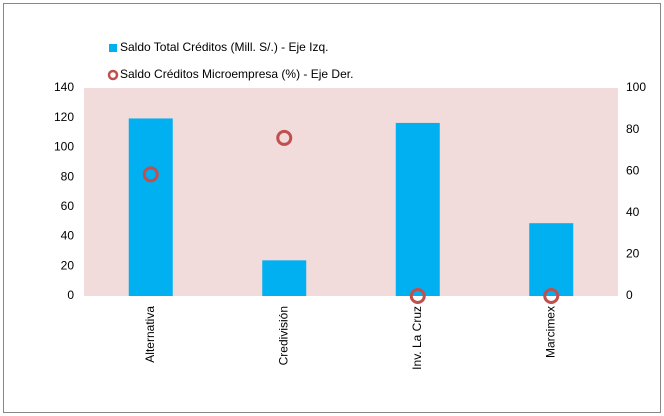 This screenshot has width=664, height=416. Describe the element at coordinates (636, 87) in the screenshot. I see `y2-tick-label: 100` at that location.